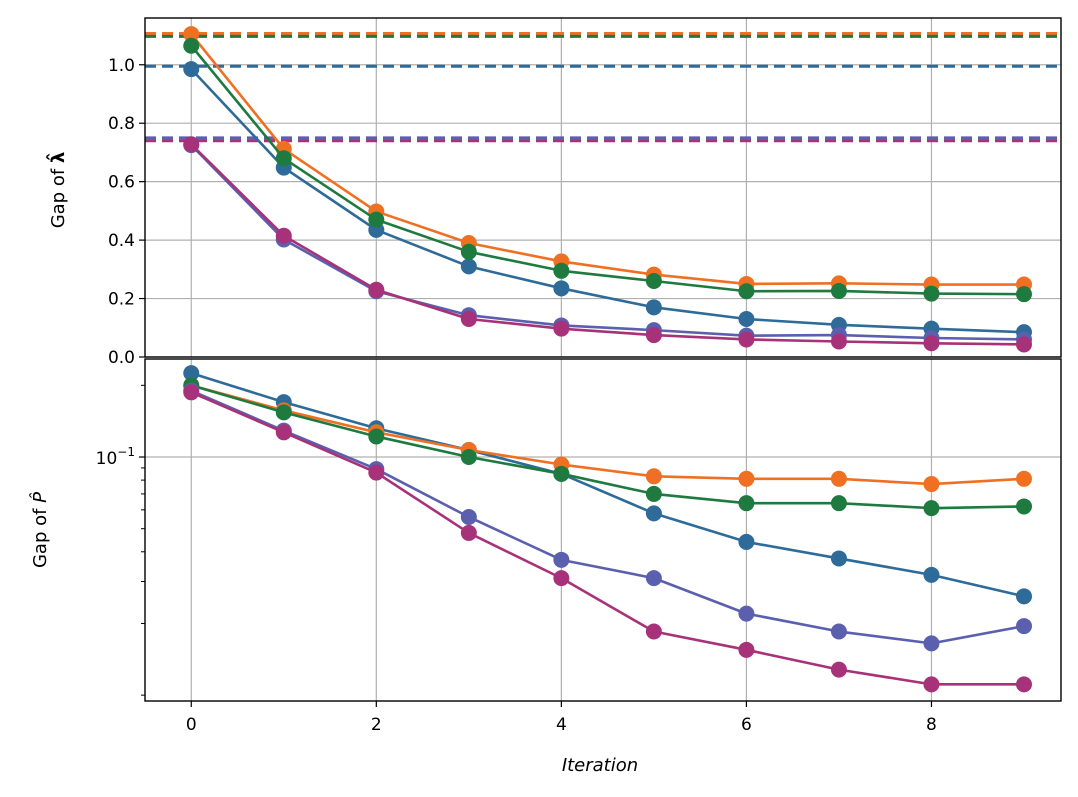 The image size is (1078, 797). I want to click on bottom-series-green, so click(607, 447).